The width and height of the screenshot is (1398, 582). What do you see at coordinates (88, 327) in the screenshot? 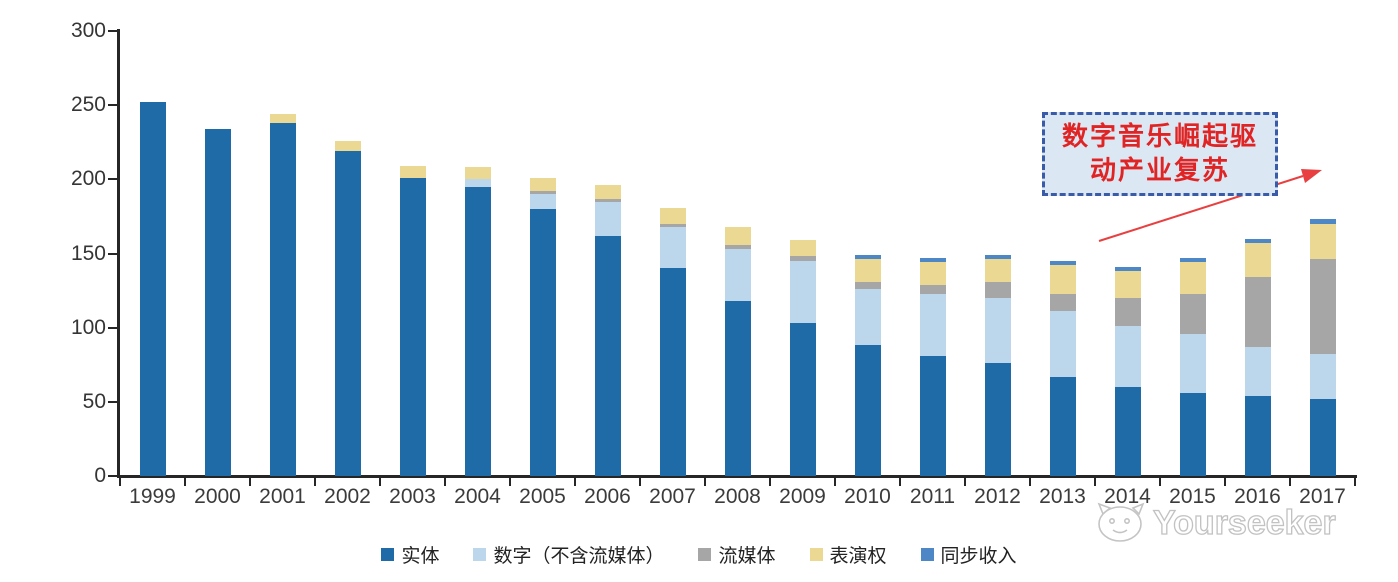
I see `y-axis-label: 100` at bounding box center [88, 327].